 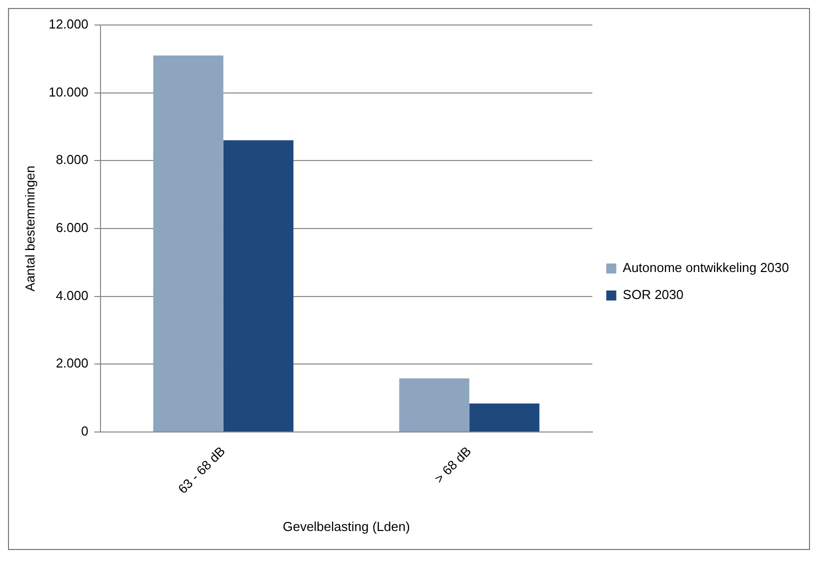 I want to click on y-tick-label: 6.000, so click(x=72, y=228).